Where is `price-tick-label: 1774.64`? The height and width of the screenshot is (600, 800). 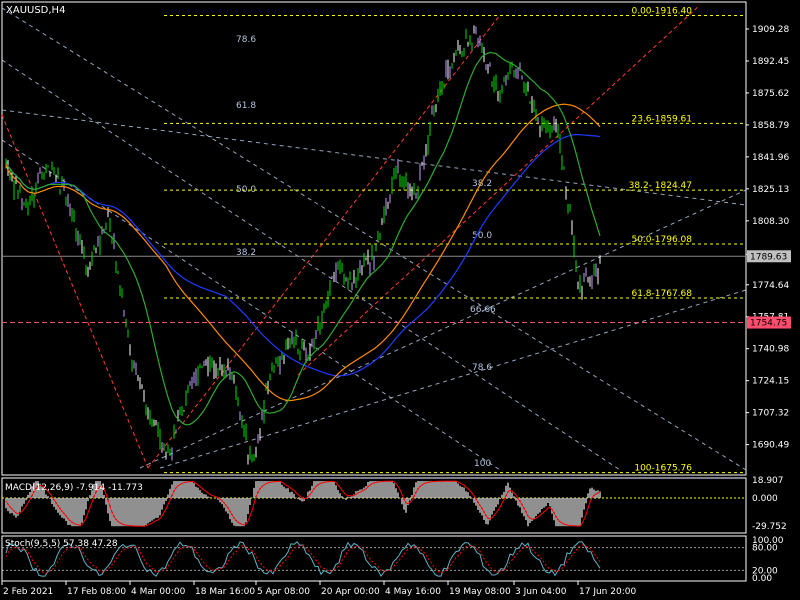 price-tick-label: 1774.64 is located at coordinates (770, 286).